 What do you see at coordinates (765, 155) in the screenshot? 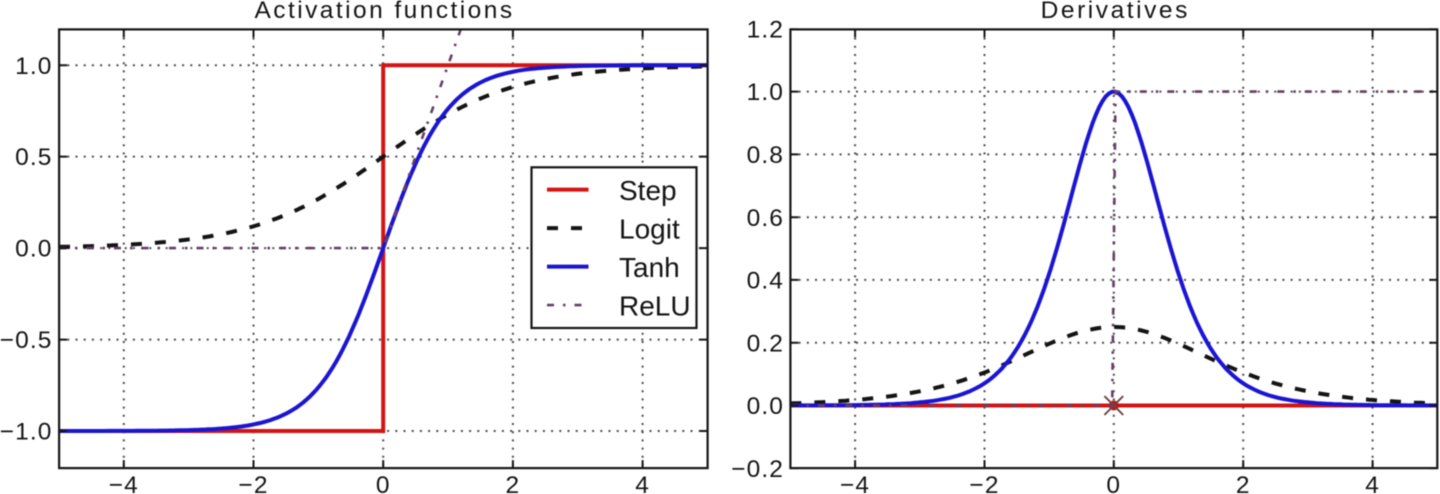
I see `svg-text: 0.8` at bounding box center [765, 155].